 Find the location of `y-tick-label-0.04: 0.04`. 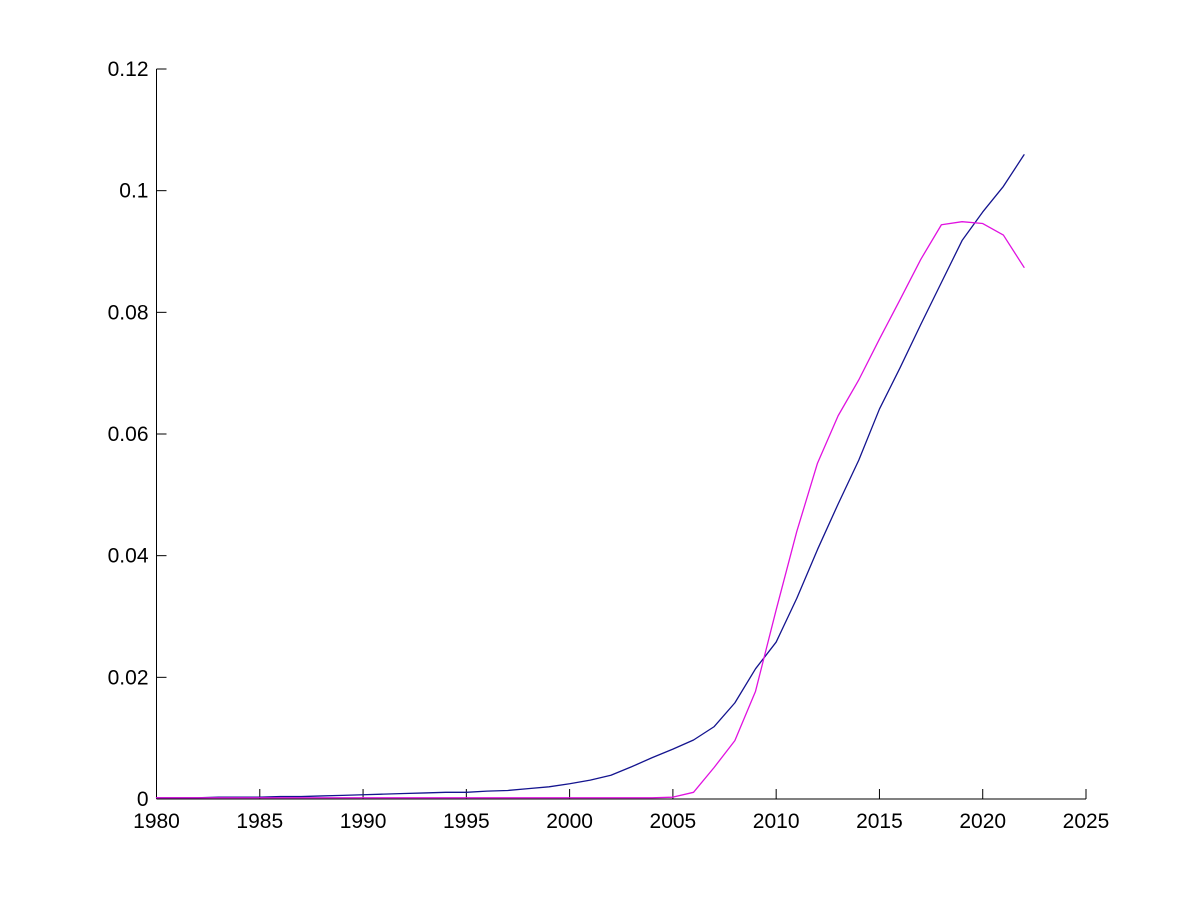

y-tick-label-0.04: 0.04 is located at coordinates (128, 556).